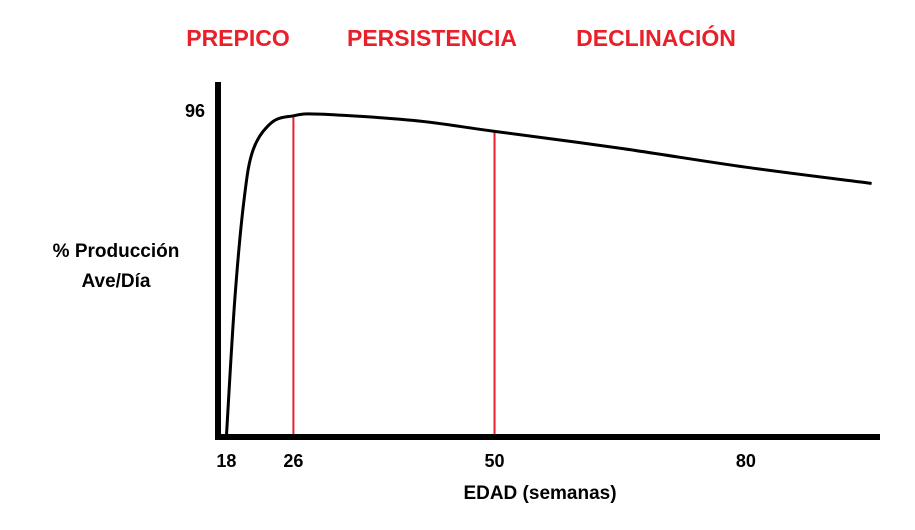 This screenshot has height=530, width=915. What do you see at coordinates (195, 111) in the screenshot?
I see `y-tick-label: 96` at bounding box center [195, 111].